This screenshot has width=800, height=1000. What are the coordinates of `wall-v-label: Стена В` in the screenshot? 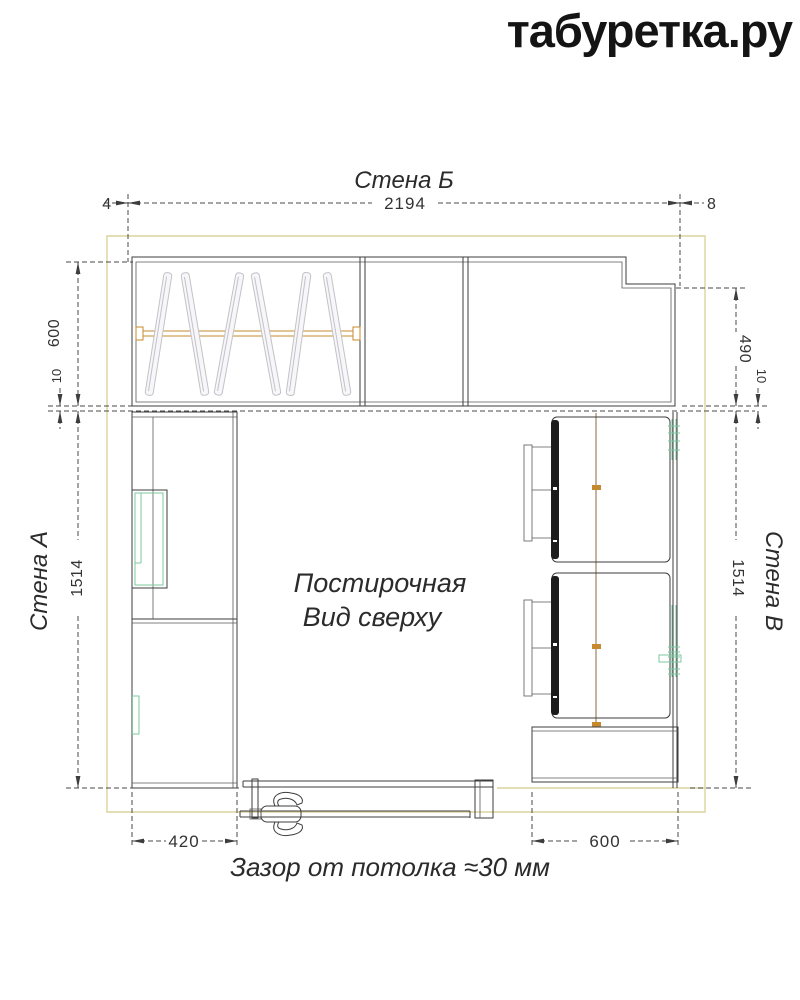 It's located at (773, 581).